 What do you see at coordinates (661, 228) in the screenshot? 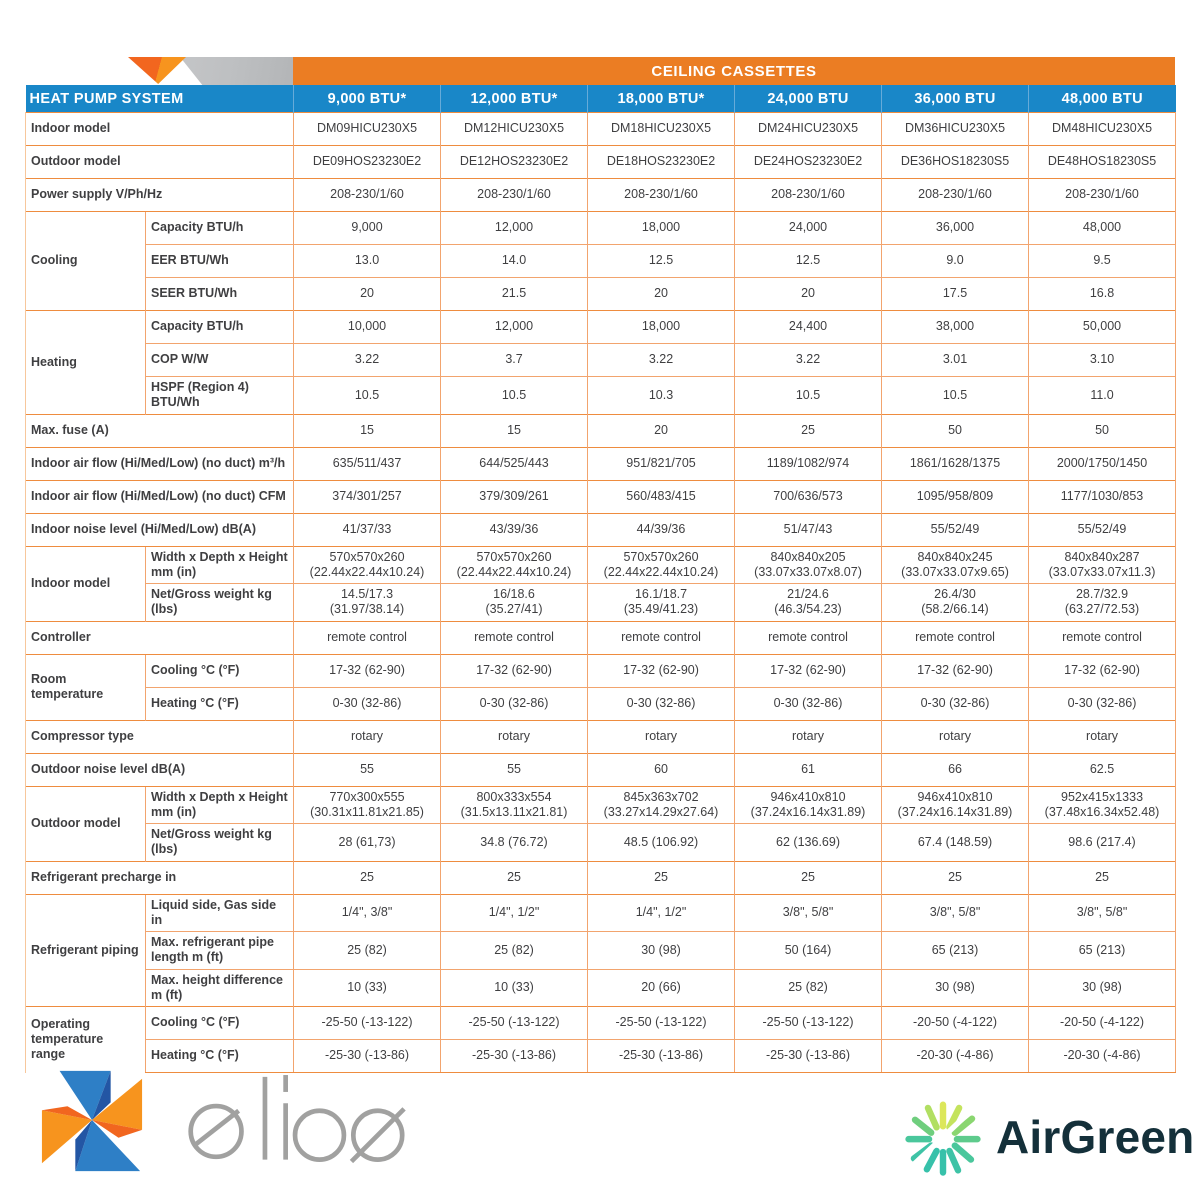
I see `cell-value: 18,000` at bounding box center [661, 228].